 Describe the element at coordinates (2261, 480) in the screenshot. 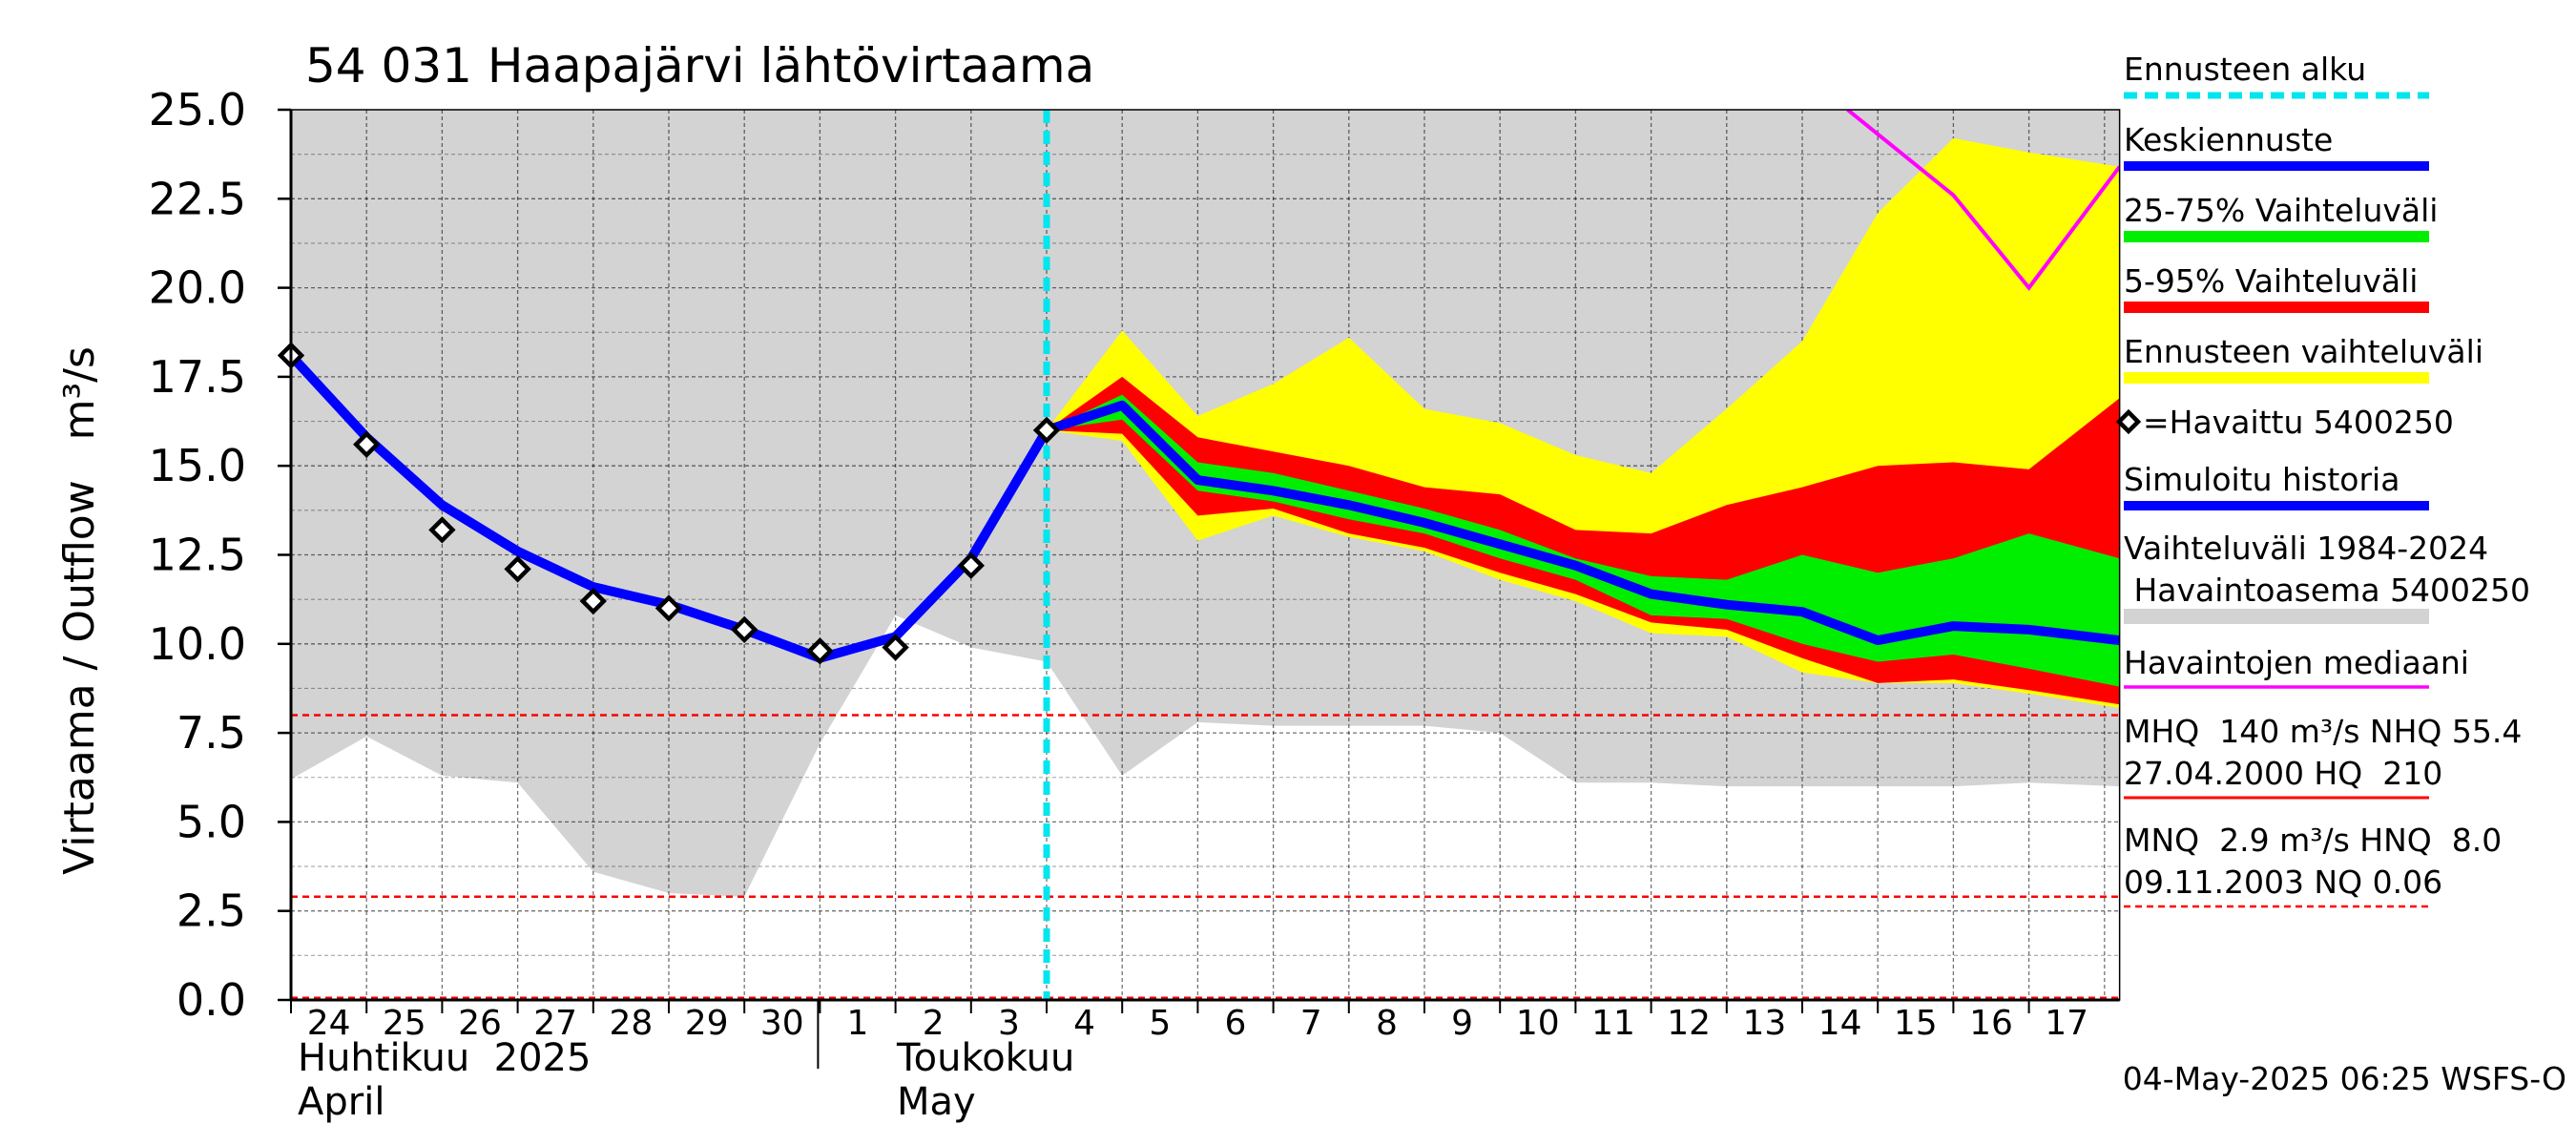

I see `legend-simulated-label: Simuloitu historia` at that location.